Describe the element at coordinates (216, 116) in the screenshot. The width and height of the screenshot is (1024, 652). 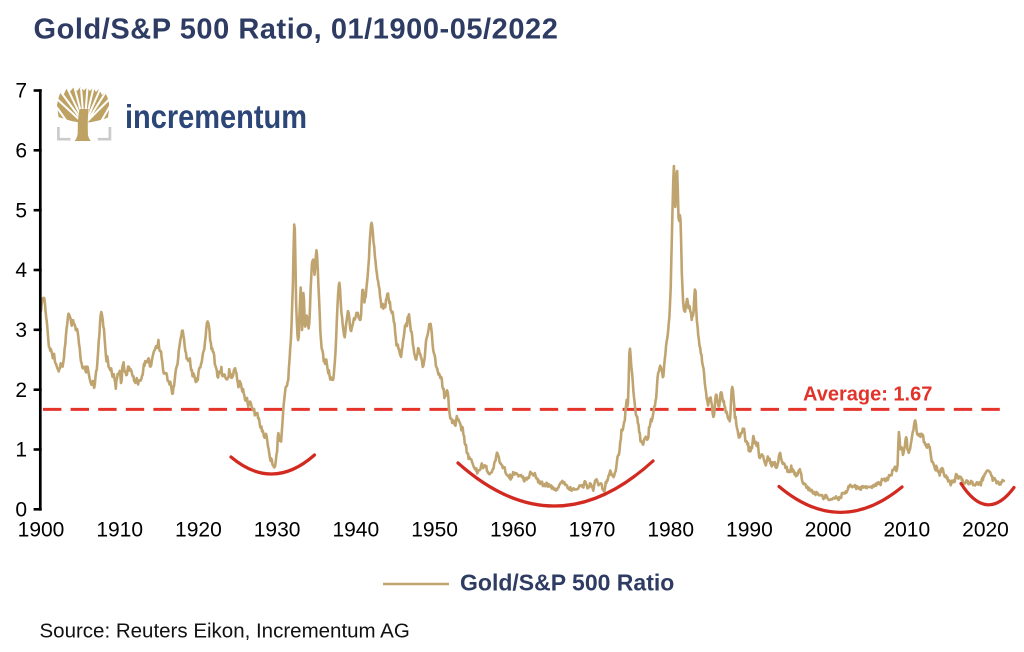
I see `svg-text: incrementum` at that location.